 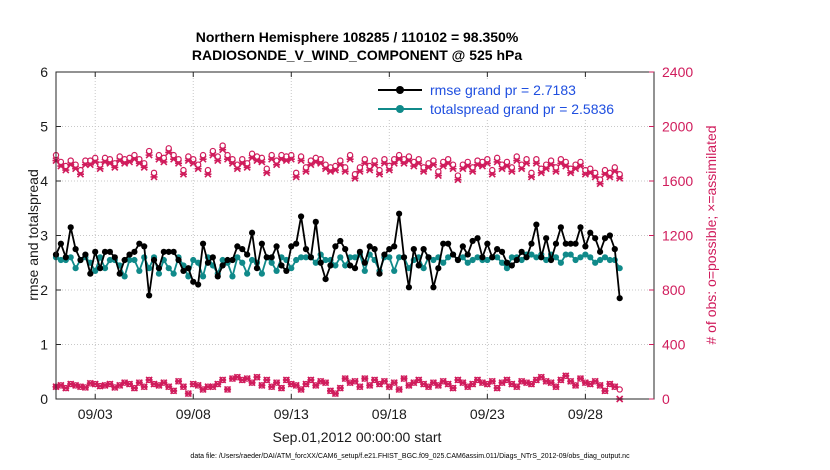 I want to click on y-tick-label: 3, so click(x=44, y=236).